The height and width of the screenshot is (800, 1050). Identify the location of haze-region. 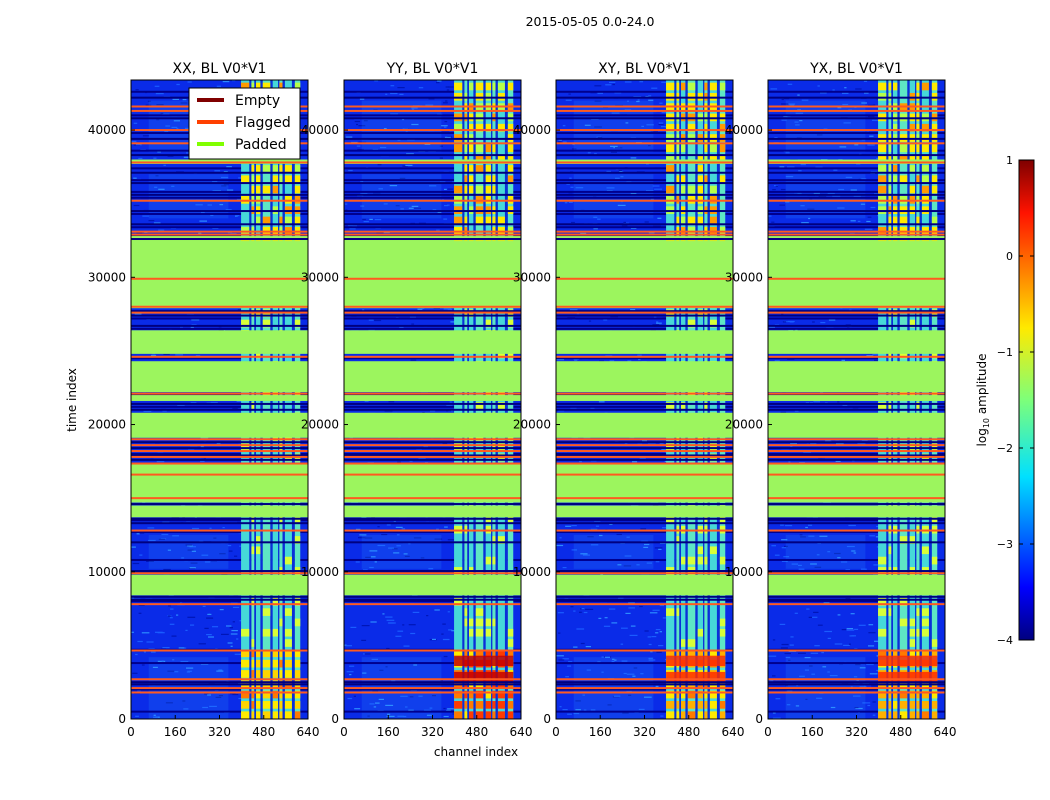
(401, 126).